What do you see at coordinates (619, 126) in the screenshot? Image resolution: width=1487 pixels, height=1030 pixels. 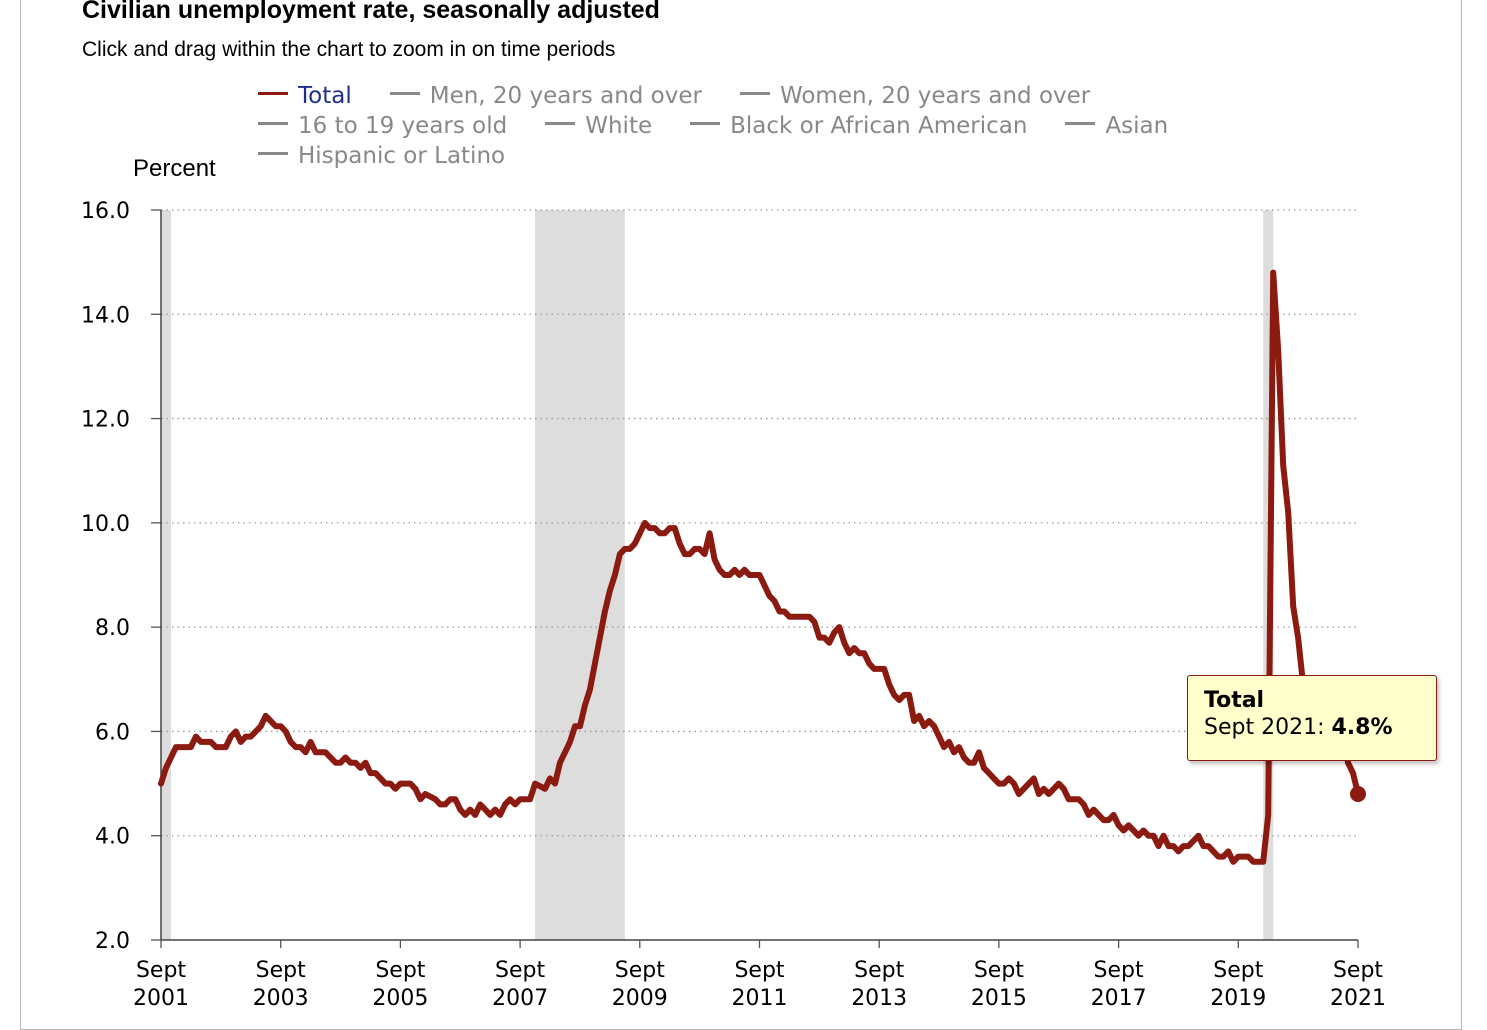 I see `legend-label: White` at bounding box center [619, 126].